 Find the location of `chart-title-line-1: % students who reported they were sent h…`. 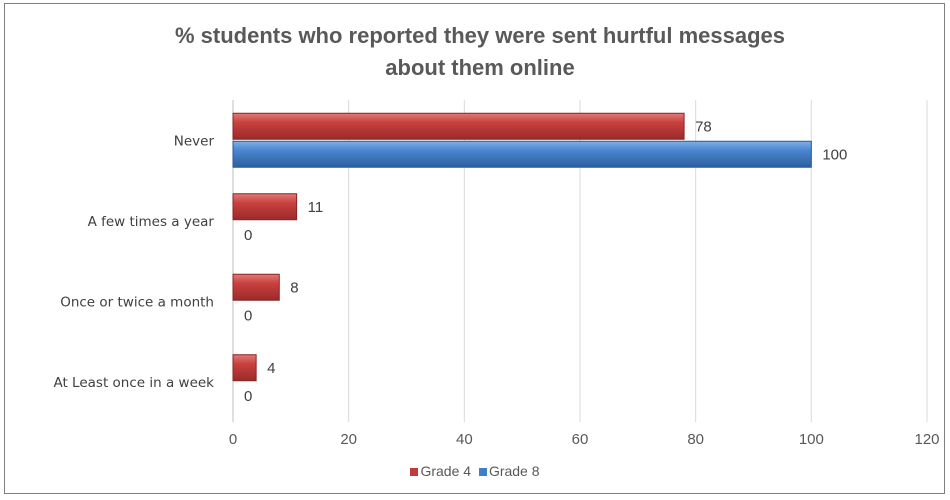

chart-title-line-1: % students who reported they were sent h… is located at coordinates (480, 35).